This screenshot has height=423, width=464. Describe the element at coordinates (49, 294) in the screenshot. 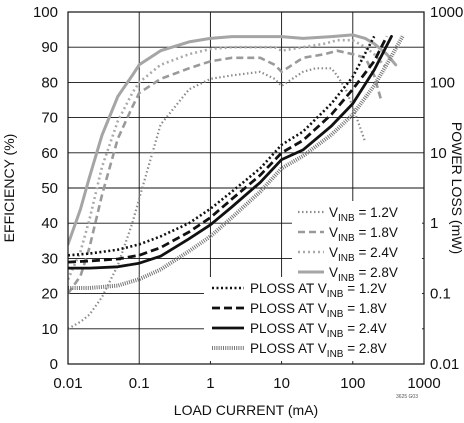

I see `y-tick-label: 20` at that location.